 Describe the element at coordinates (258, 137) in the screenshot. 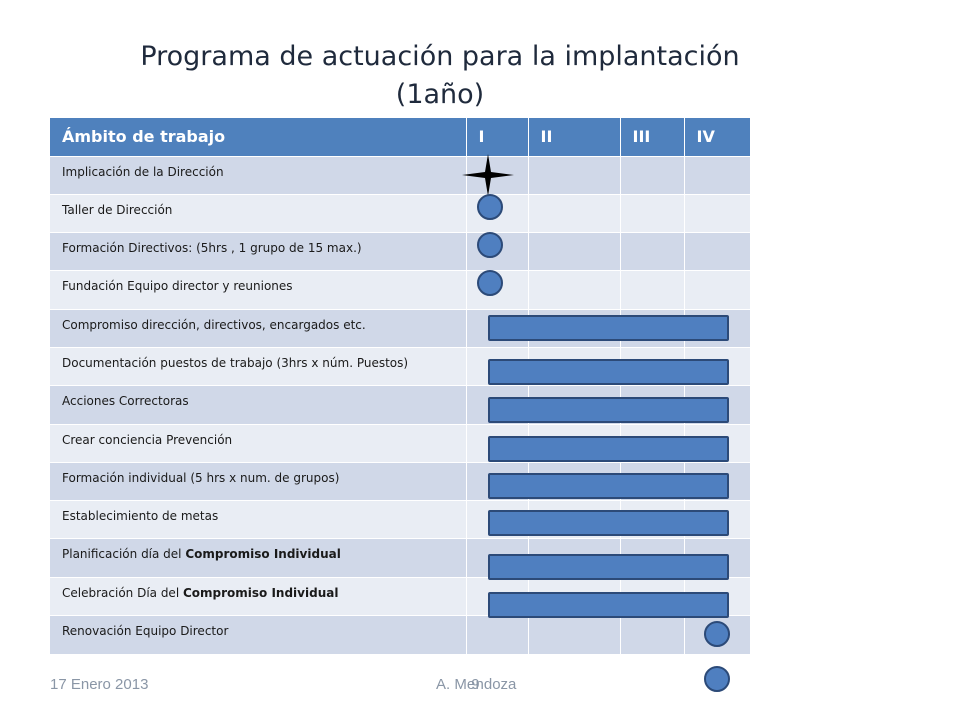

I see `header-scope: Ámbito de trabajo` at that location.